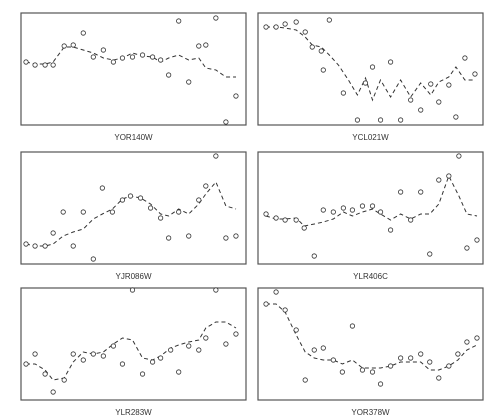 This screenshot has width=500, height=418. What do you see at coordinates (370, 412) in the screenshot?
I see `panel-label: YOR378W` at bounding box center [370, 412].